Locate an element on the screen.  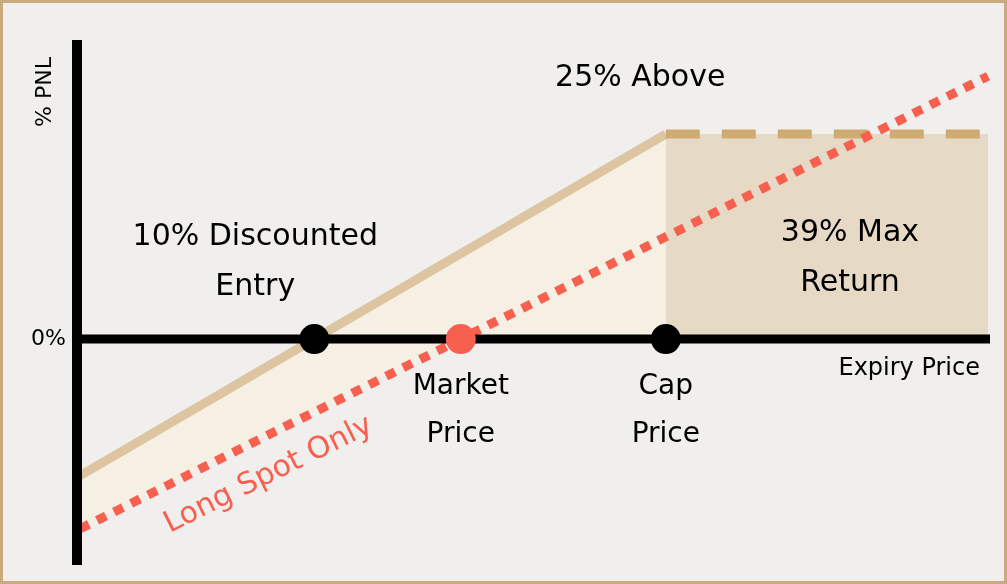
annotation: 25% Above is located at coordinates (640, 75).